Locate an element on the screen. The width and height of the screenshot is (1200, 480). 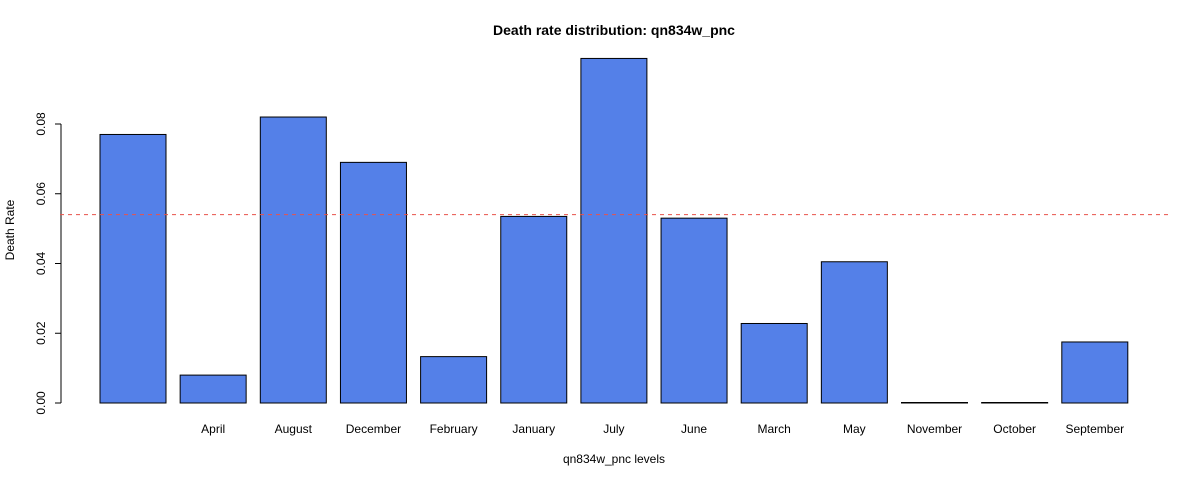
chart-title: Death rate distribution: qn834w_pnc is located at coordinates (614, 30).